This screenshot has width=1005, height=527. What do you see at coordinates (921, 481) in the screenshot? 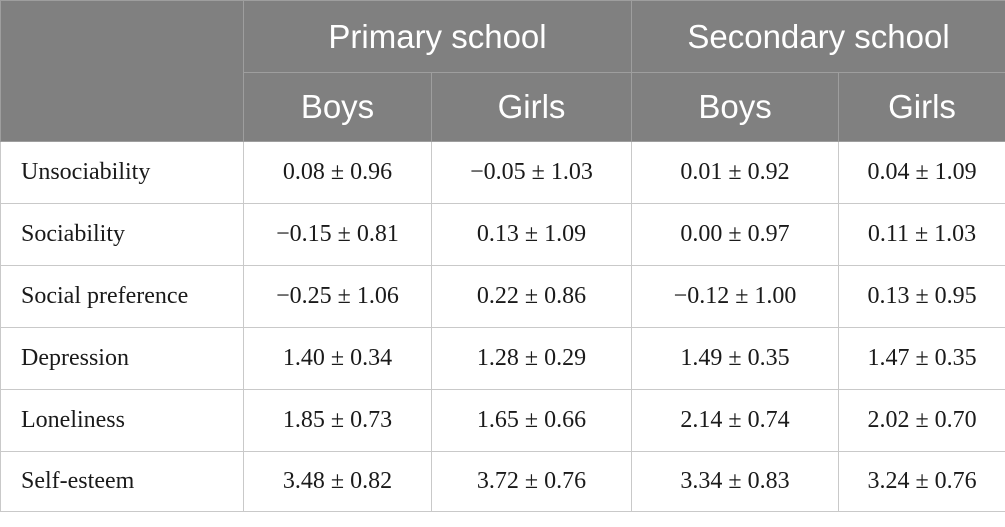
I see `table-cell: 3.24 ± 0.76` at bounding box center [921, 481].